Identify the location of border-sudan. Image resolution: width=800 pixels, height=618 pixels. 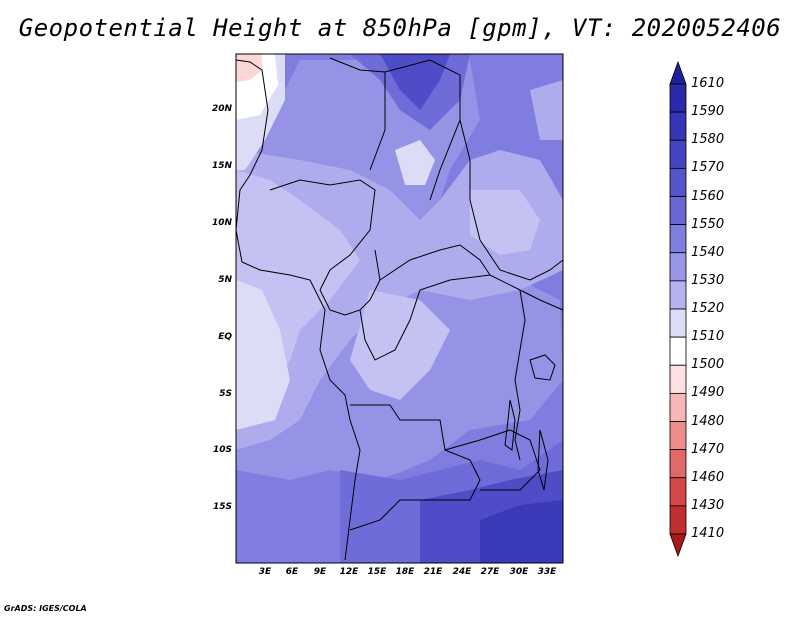
(511, 200).